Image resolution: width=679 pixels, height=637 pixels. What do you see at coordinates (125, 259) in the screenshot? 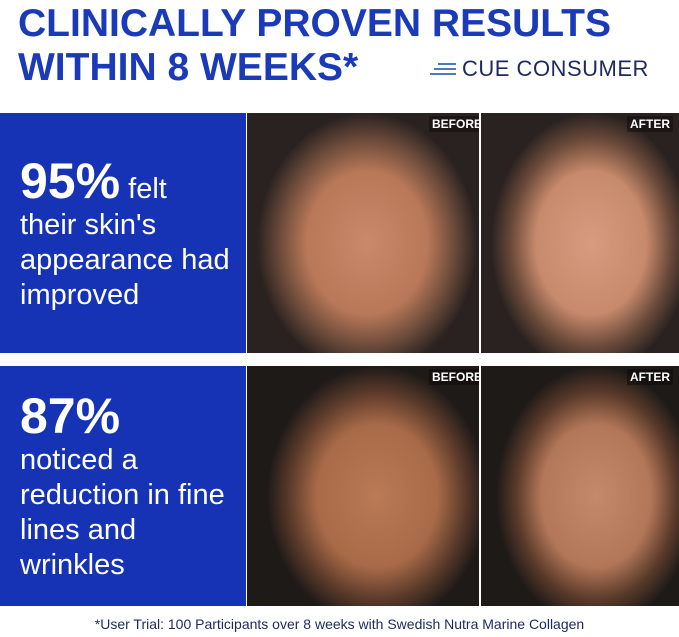
I see `stat-text: their skin's appearance had improved` at bounding box center [125, 259].